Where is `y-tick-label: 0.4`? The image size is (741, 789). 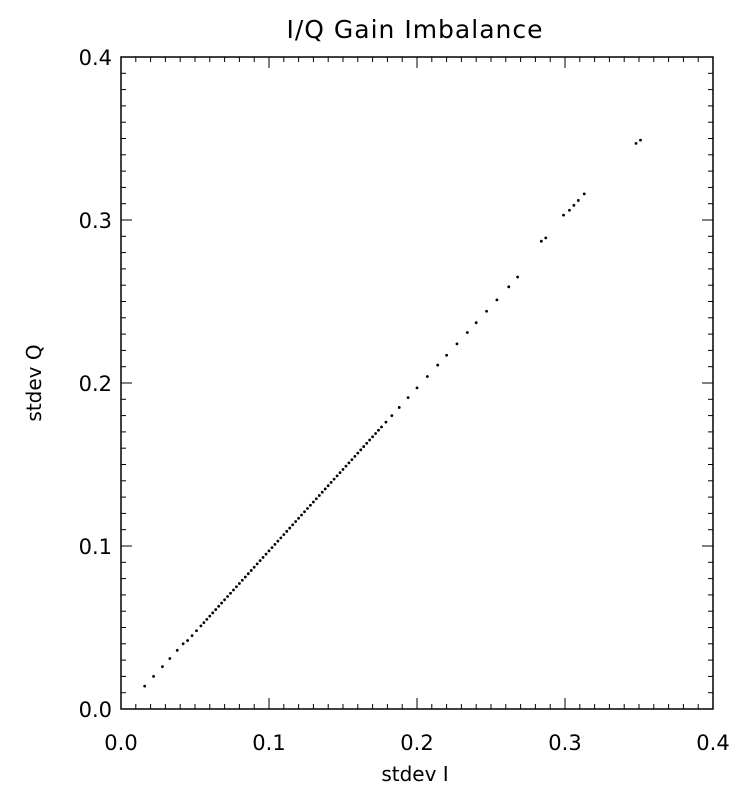 y-tick-label: 0.4 is located at coordinates (95, 58).